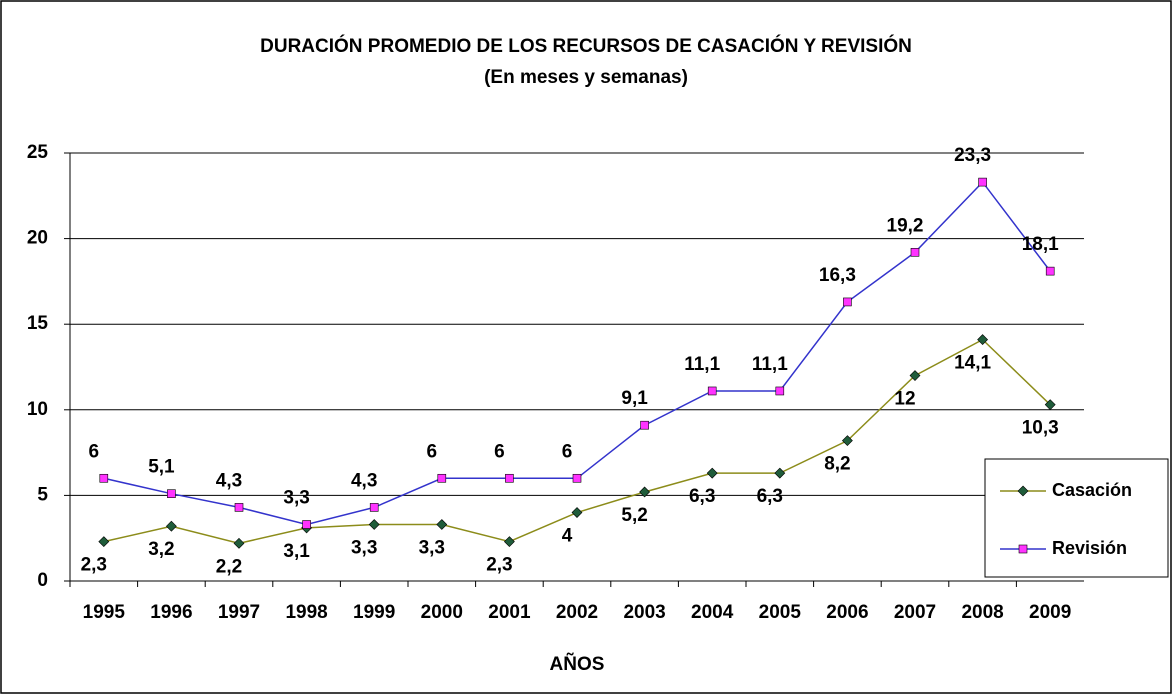 This screenshot has width=1173, height=695. Describe the element at coordinates (38, 323) in the screenshot. I see `y-tick-label: 15` at that location.